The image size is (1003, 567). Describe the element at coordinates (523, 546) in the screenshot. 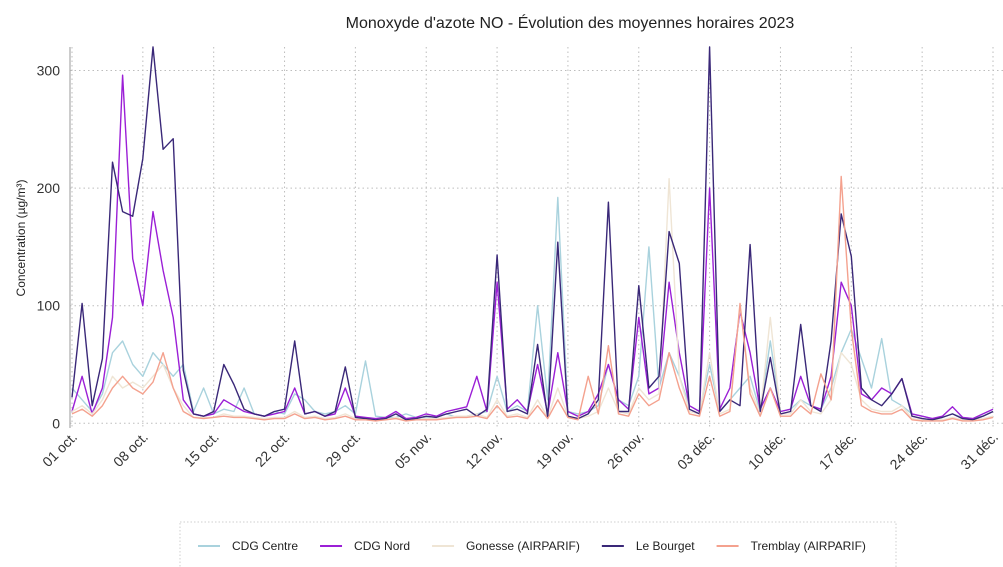

I see `legend-label: Gonesse (AIRPARIF)` at that location.